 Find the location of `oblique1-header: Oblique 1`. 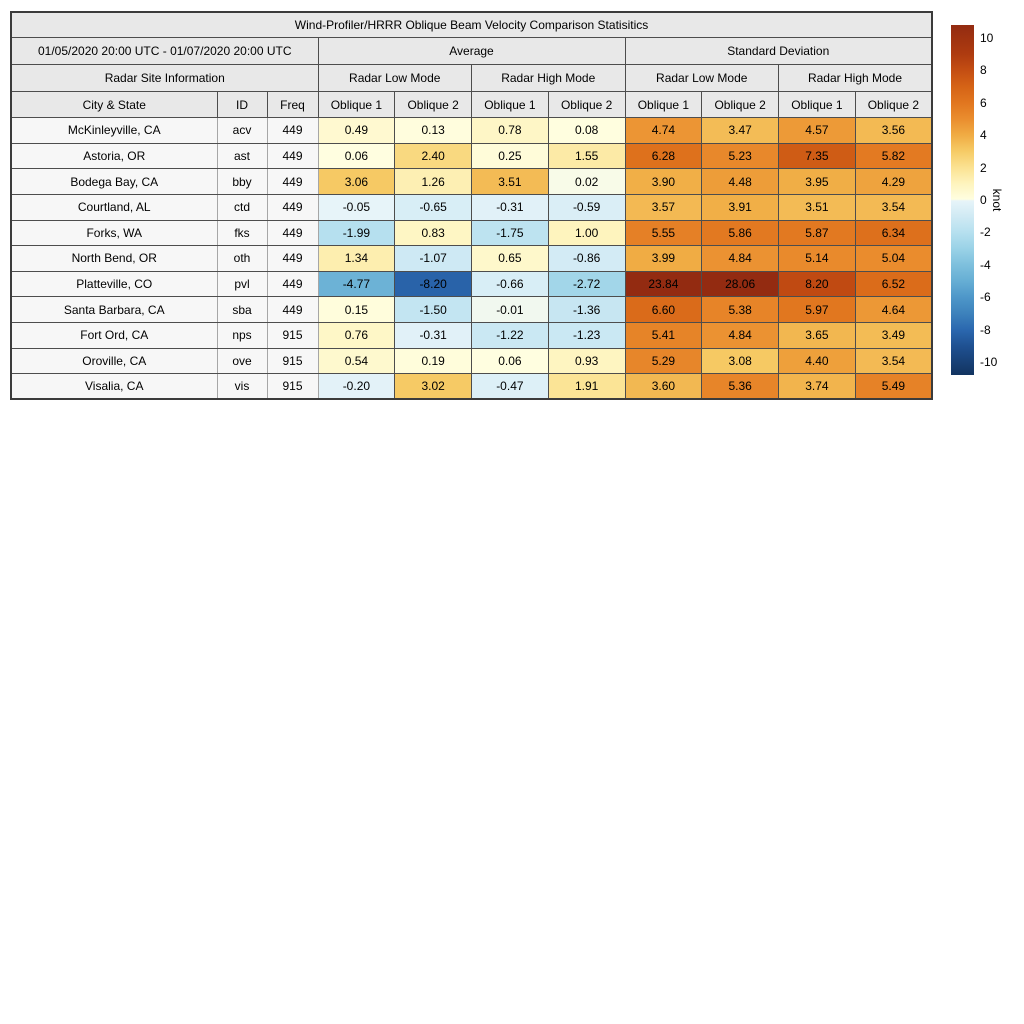

oblique1-header: Oblique 1 is located at coordinates (663, 104).